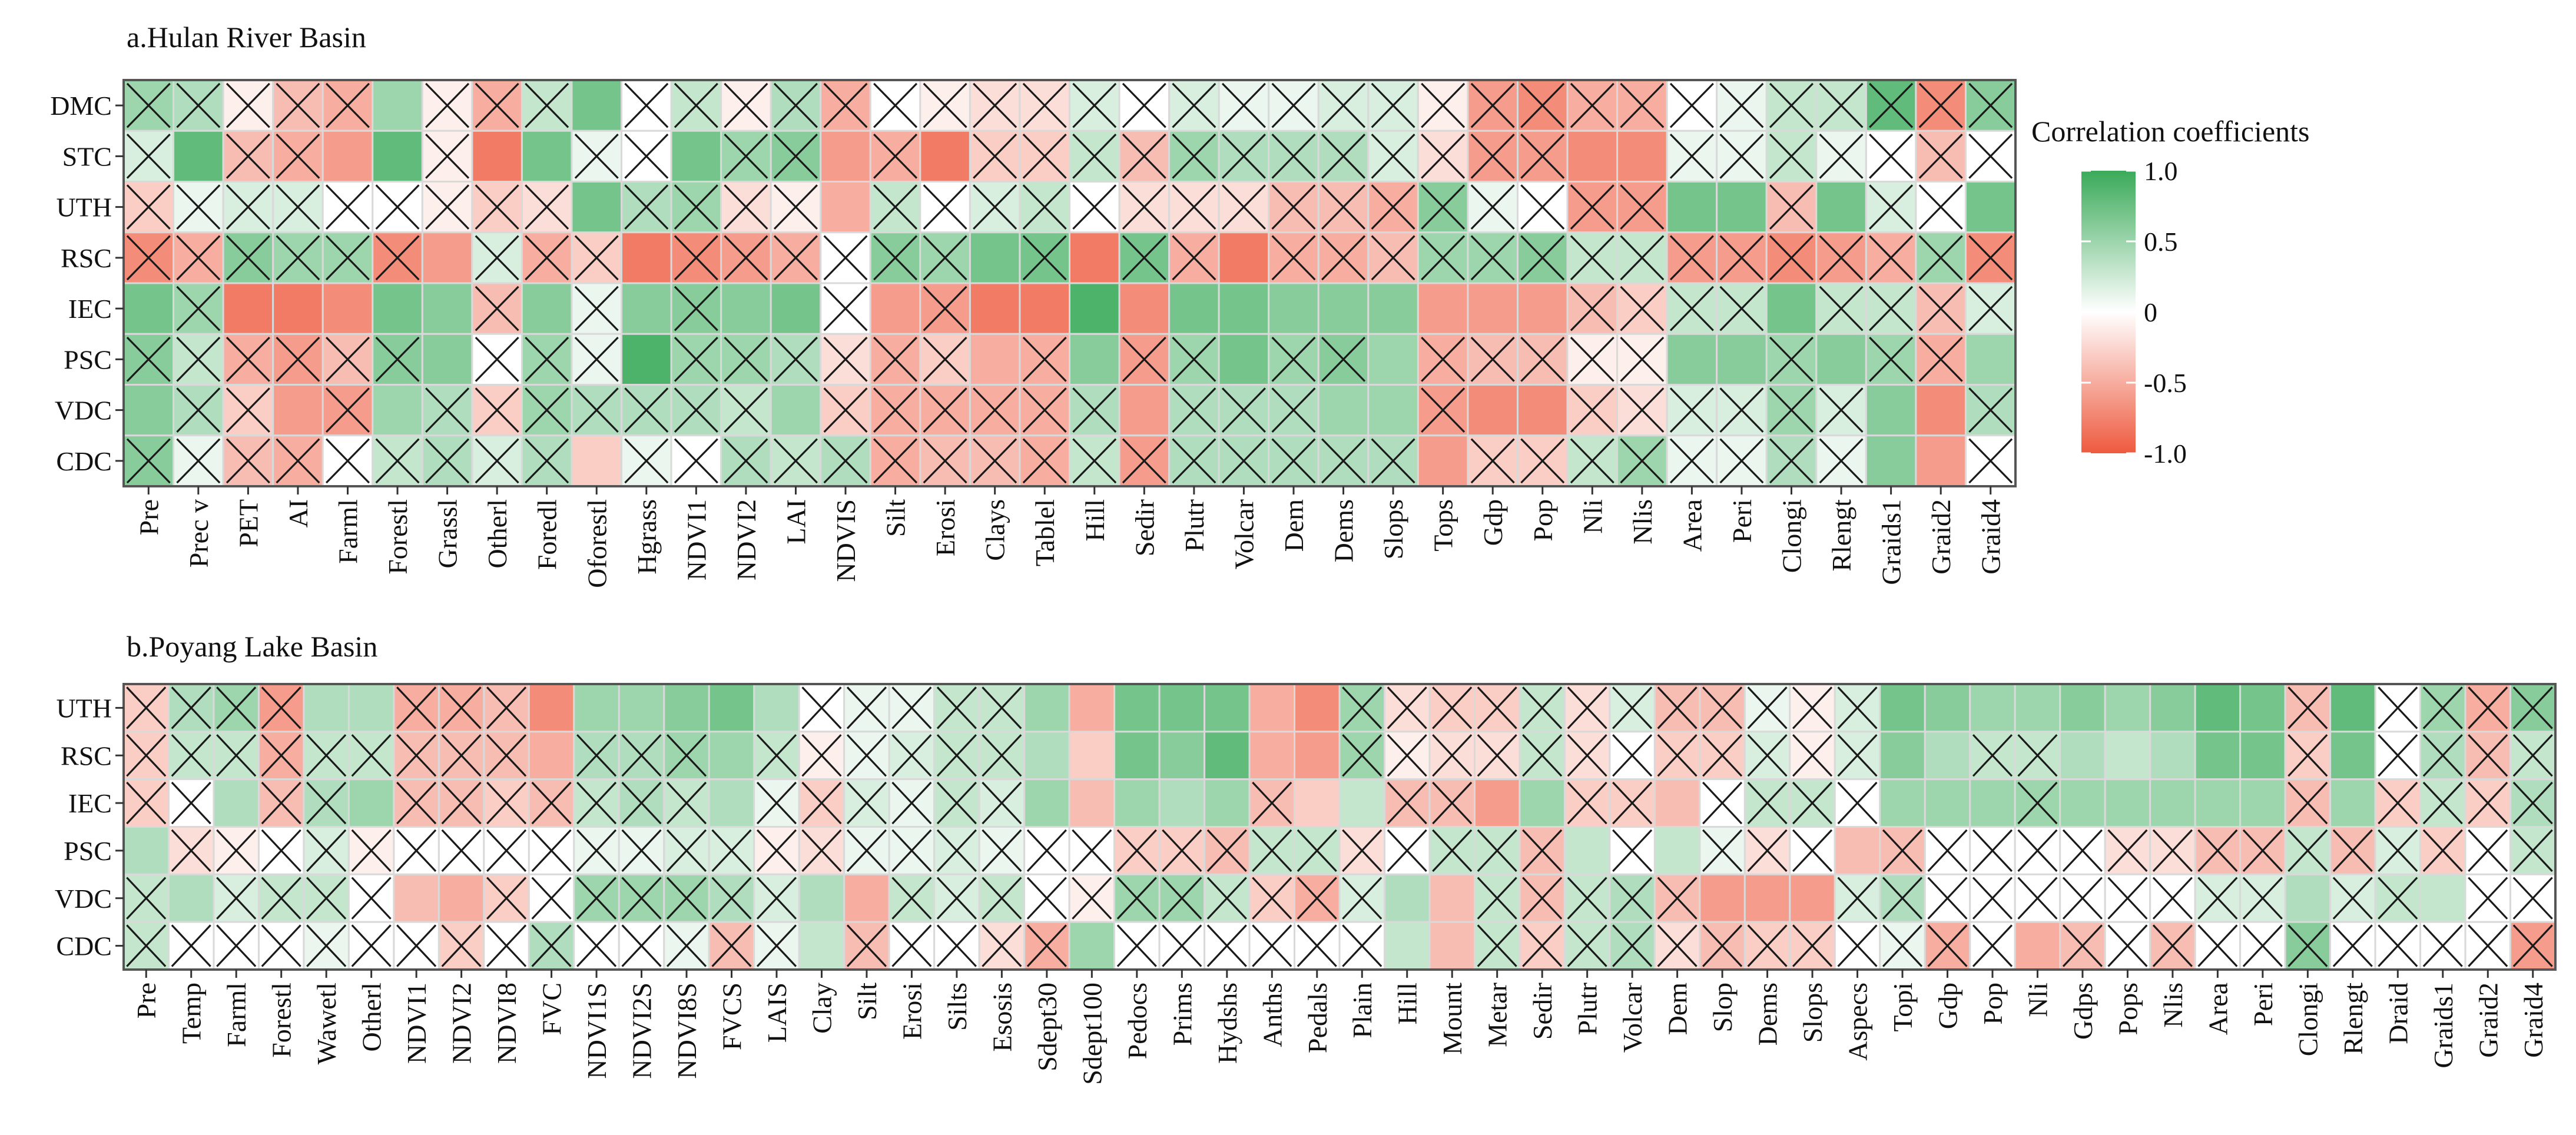 Image resolution: width=2576 pixels, height=1135 pixels. What do you see at coordinates (1344, 308) in the screenshot?
I see `heatmap-cell-hulan-iec-dems` at bounding box center [1344, 308].